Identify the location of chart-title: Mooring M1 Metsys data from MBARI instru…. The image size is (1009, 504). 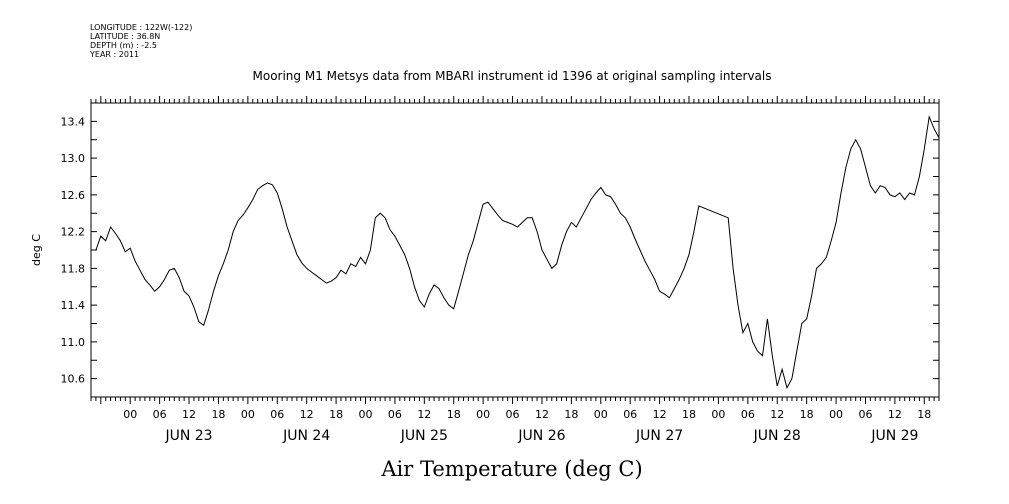
(512, 76).